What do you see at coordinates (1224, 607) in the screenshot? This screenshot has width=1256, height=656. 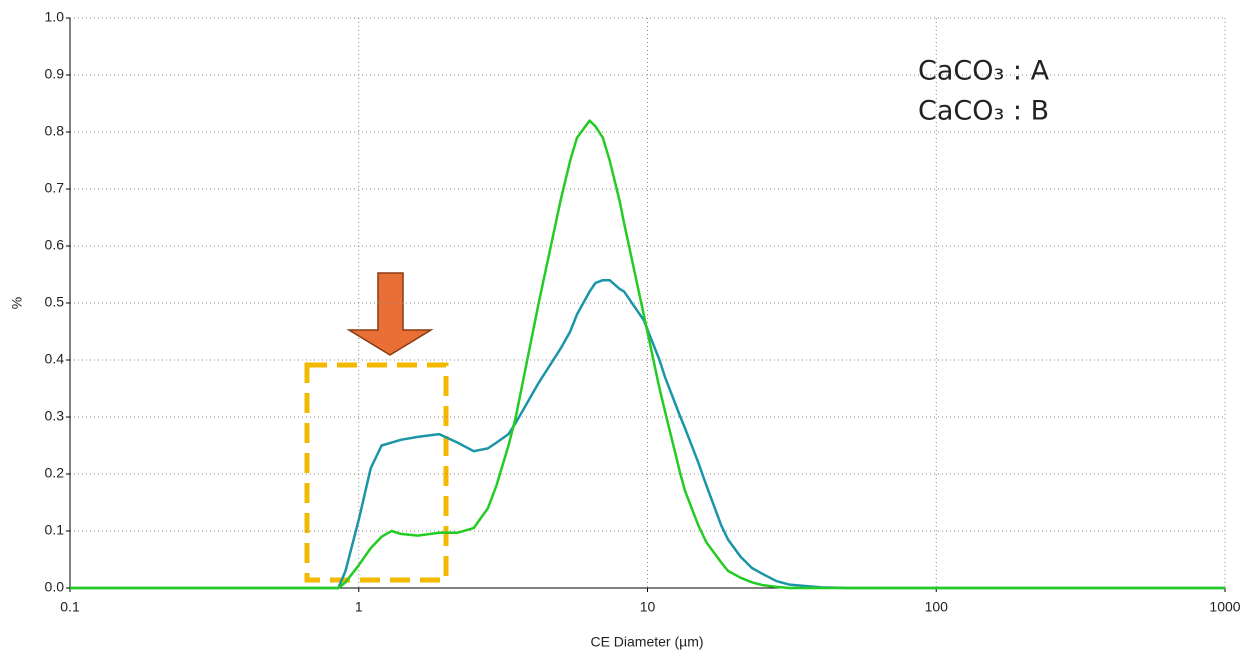 I see `x-tick-label: 1000` at bounding box center [1224, 607].